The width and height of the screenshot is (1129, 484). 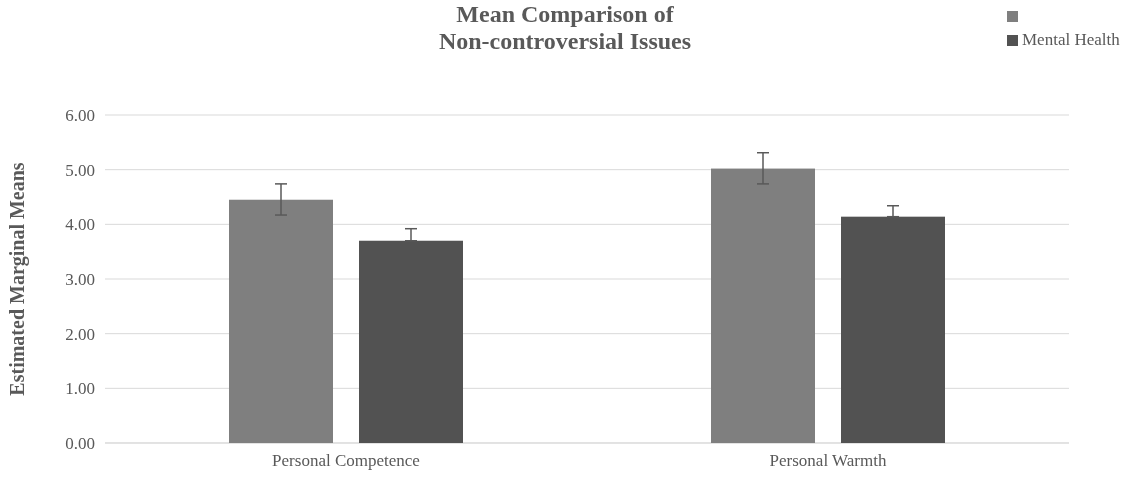 I want to click on y-tick-label: 4.00, so click(x=80, y=225).